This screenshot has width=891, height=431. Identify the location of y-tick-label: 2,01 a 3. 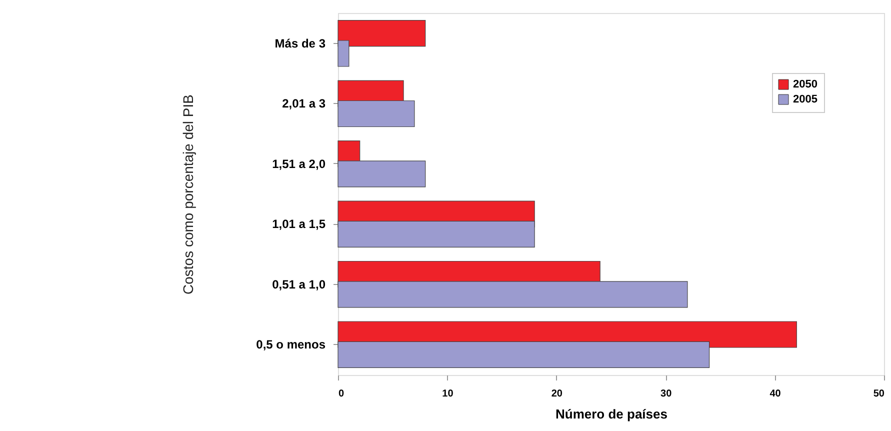
(304, 103).